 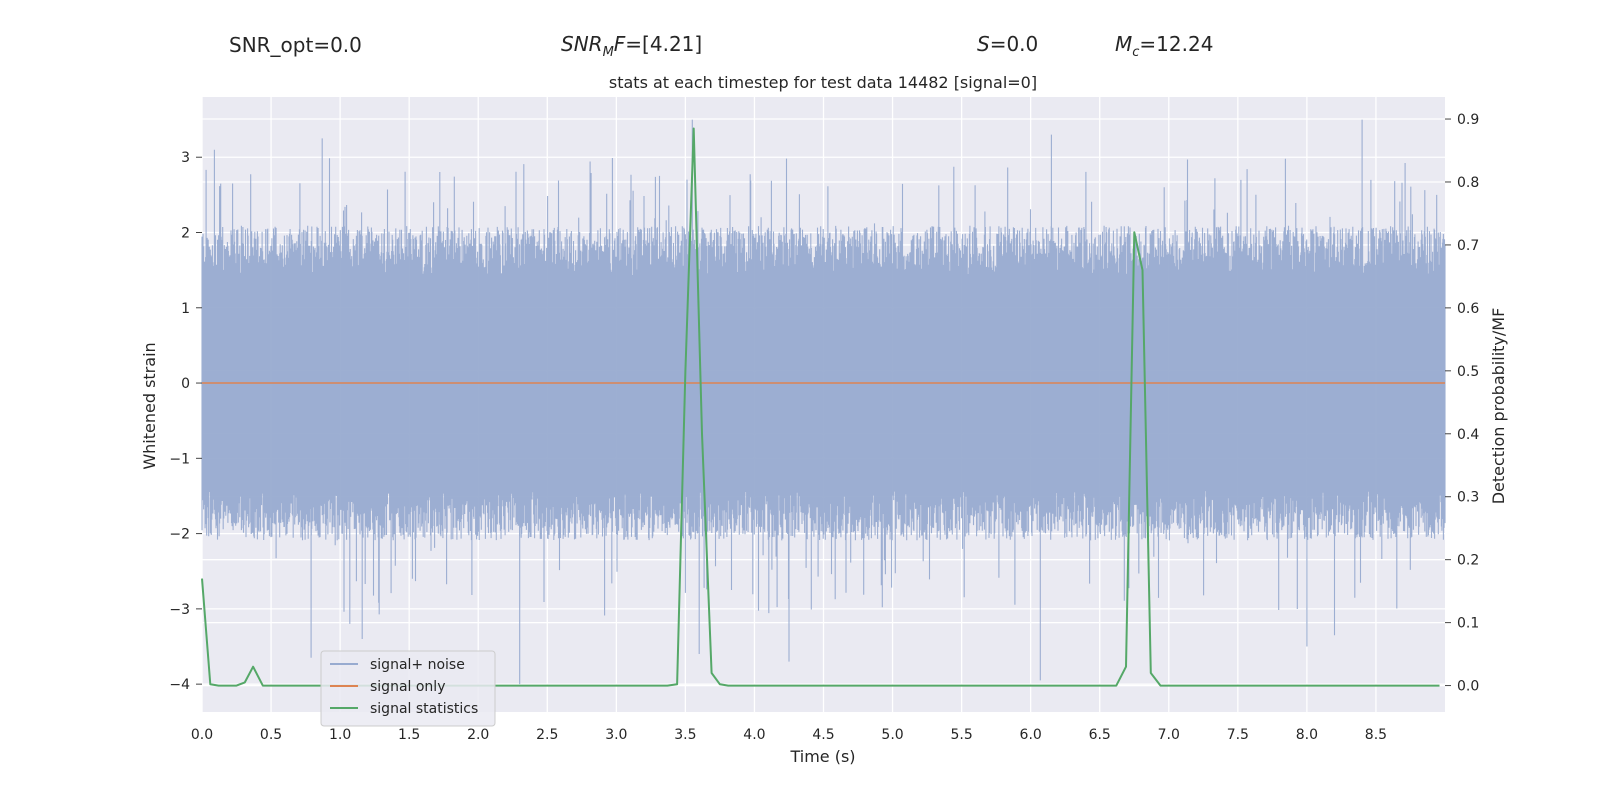 What do you see at coordinates (1468, 246) in the screenshot?
I see `y-tick-label-right: 0.7` at bounding box center [1468, 246].